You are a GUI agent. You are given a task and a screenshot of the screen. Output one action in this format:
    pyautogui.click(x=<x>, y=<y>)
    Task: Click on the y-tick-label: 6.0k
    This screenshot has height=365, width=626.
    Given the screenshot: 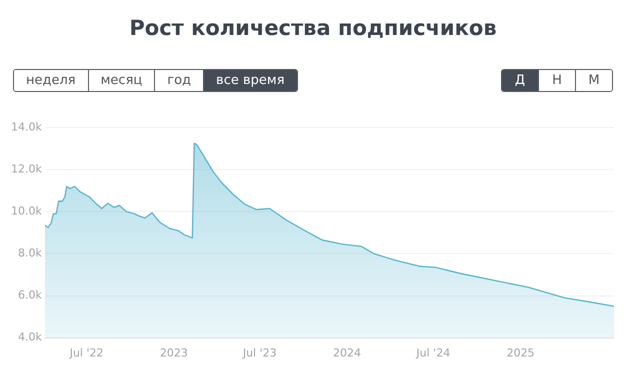 What is the action you would take?
    pyautogui.click(x=30, y=295)
    